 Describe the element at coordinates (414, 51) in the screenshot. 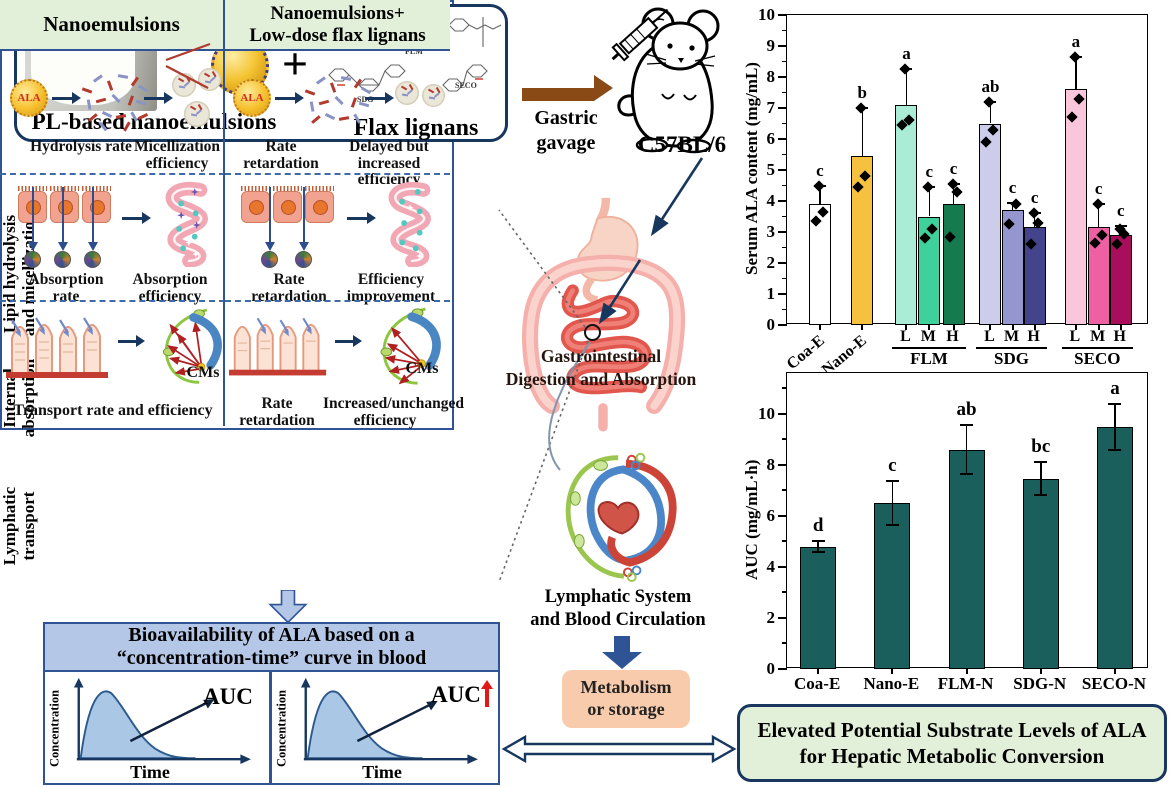

I see `structure-label-flm: FLM` at that location.